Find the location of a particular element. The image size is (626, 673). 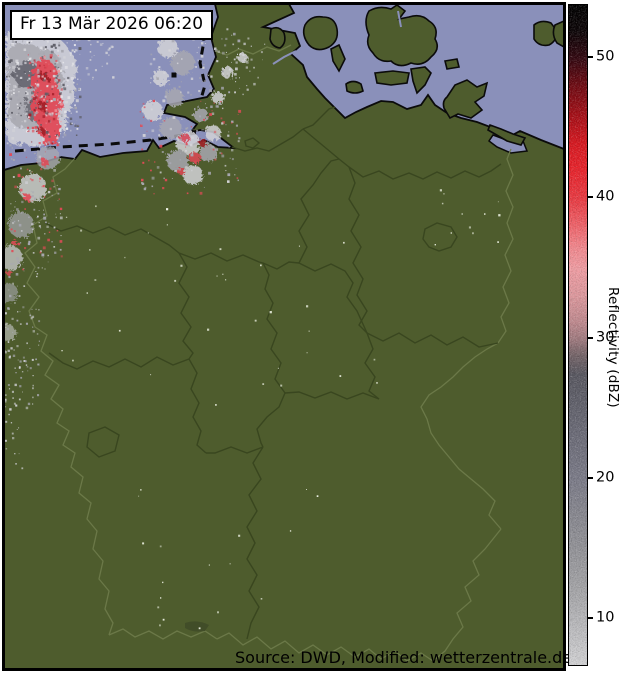

tick-label: 30 is located at coordinates (605, 337).